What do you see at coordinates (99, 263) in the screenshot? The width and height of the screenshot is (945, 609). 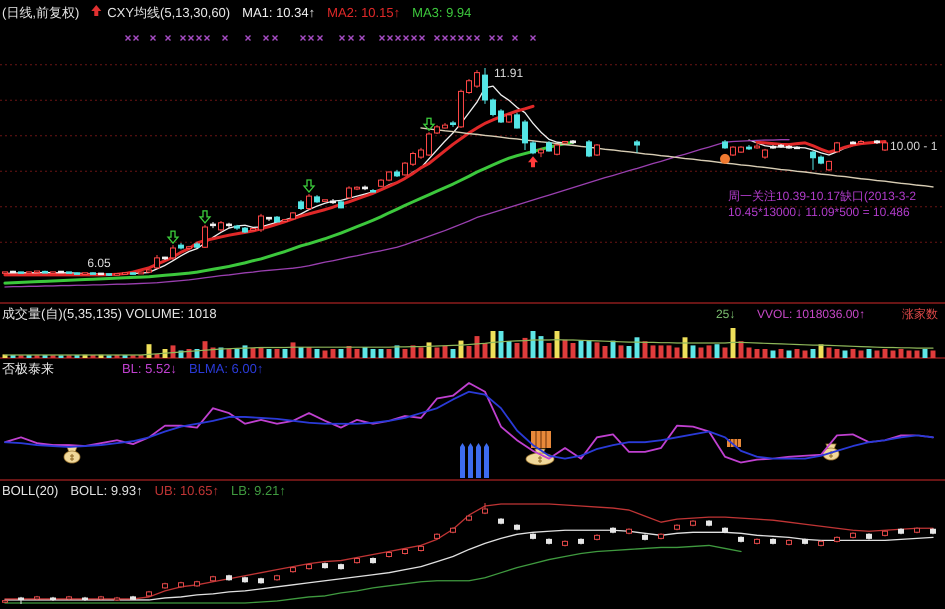 I see `annotation: 6.05` at bounding box center [99, 263].